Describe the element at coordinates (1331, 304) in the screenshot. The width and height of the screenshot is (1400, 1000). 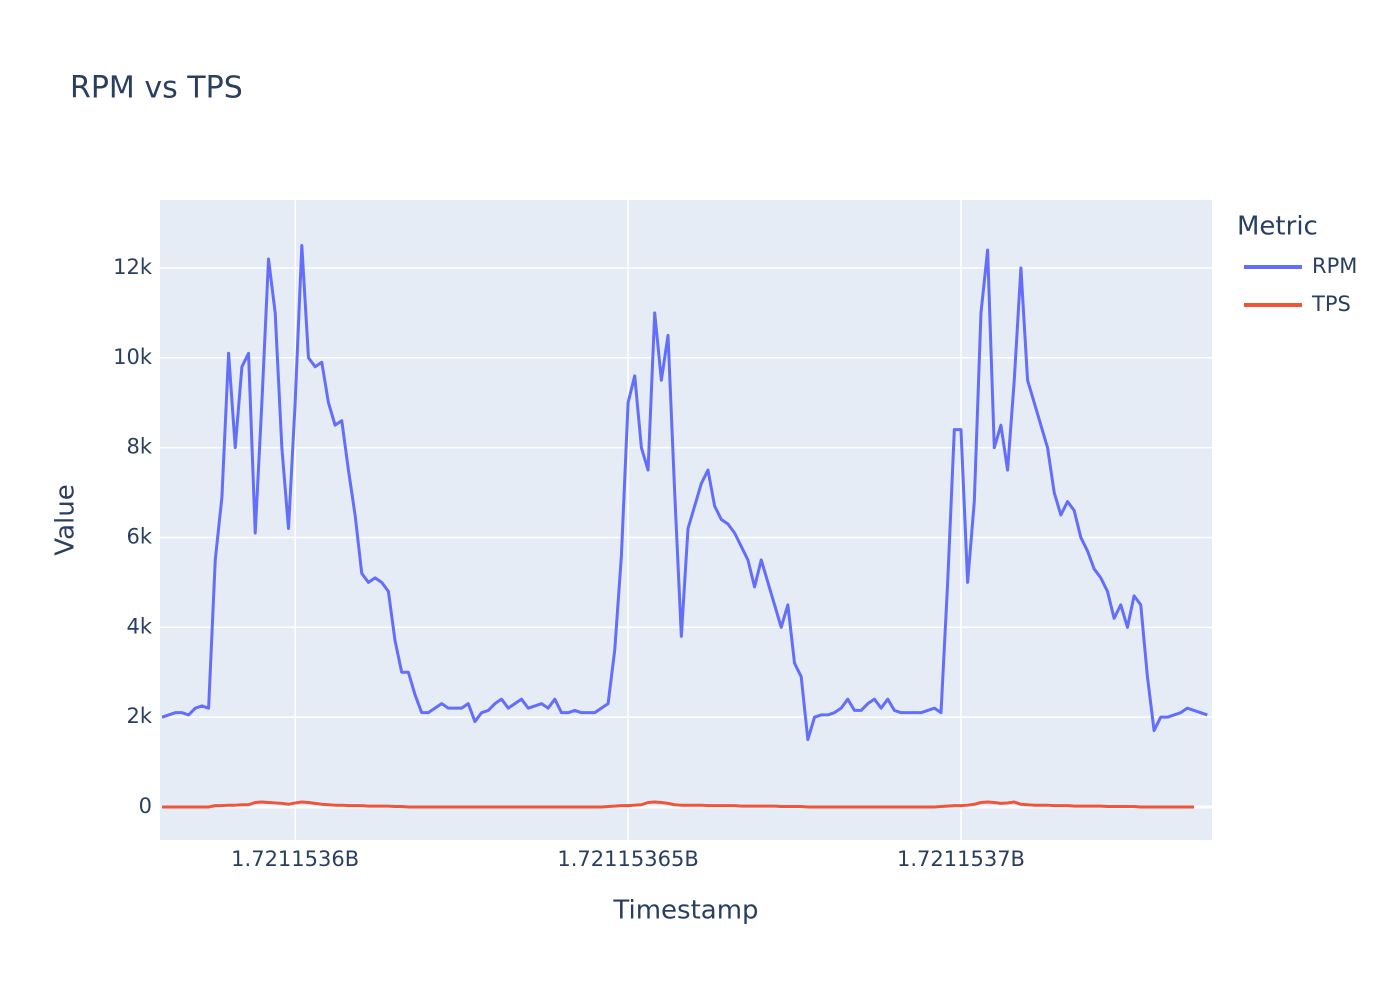
I see `legend-label: TPS` at that location.